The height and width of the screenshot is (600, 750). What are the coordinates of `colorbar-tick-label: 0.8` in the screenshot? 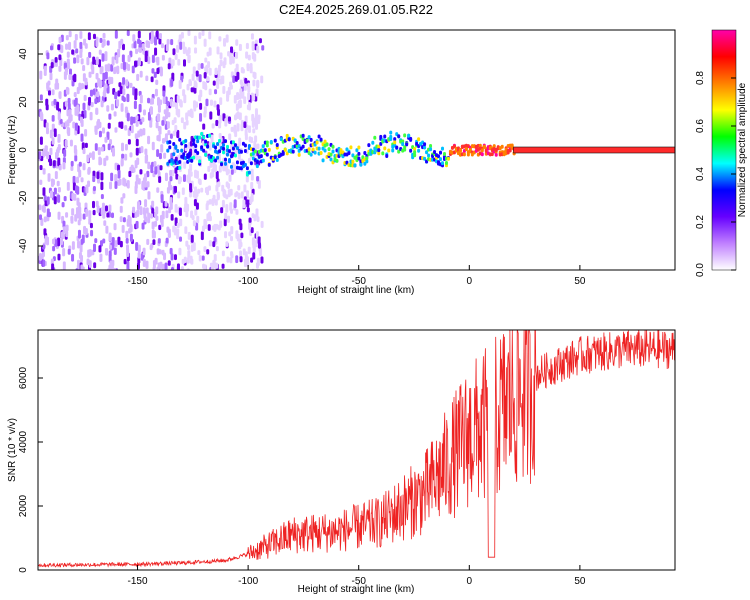 It's located at (700, 78).